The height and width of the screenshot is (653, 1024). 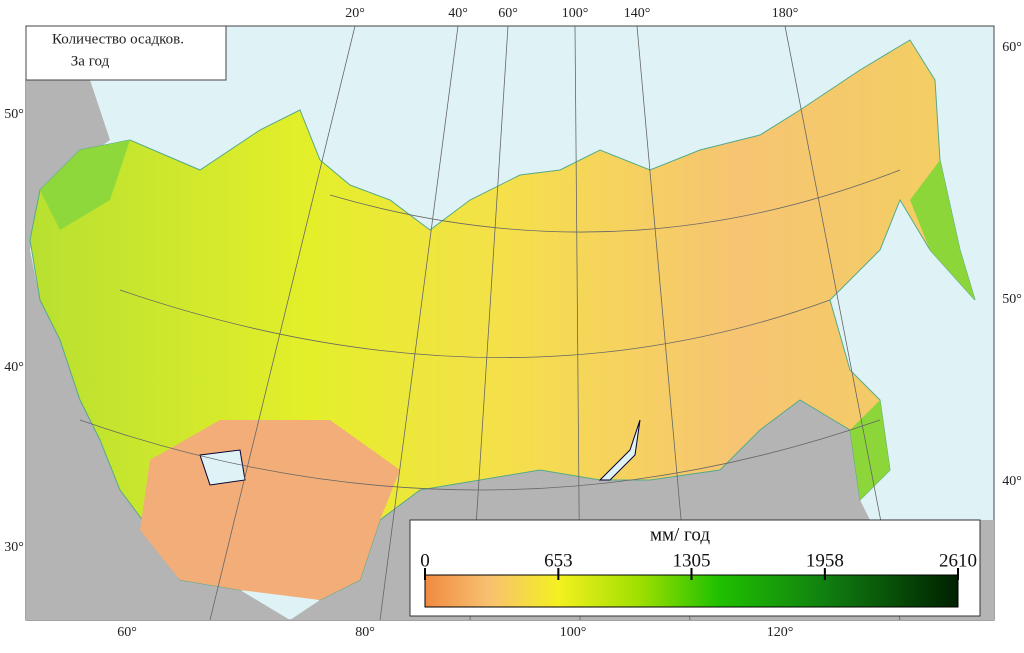 I want to click on graticule-label: 30°, so click(x=14, y=547).